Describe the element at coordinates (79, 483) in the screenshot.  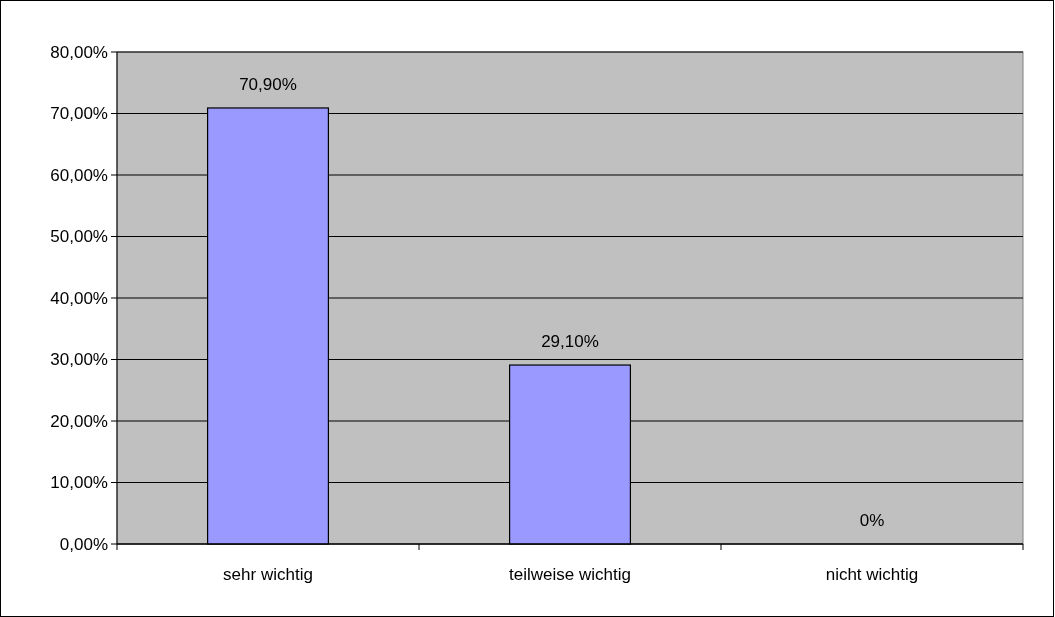
I see `y-tick-label: 10,00%` at that location.